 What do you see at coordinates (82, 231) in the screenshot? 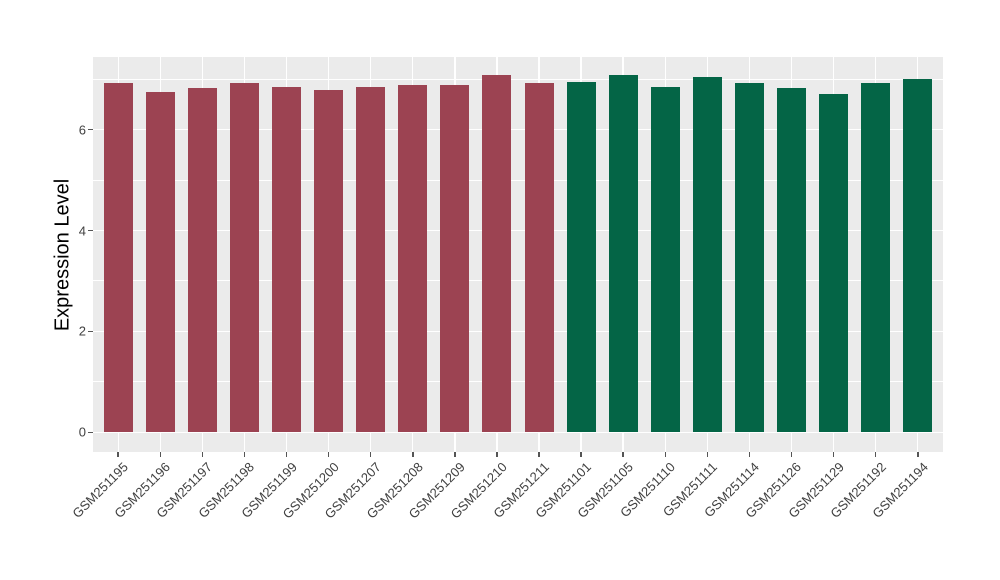
I see `y-tick-label: 4` at bounding box center [82, 231].